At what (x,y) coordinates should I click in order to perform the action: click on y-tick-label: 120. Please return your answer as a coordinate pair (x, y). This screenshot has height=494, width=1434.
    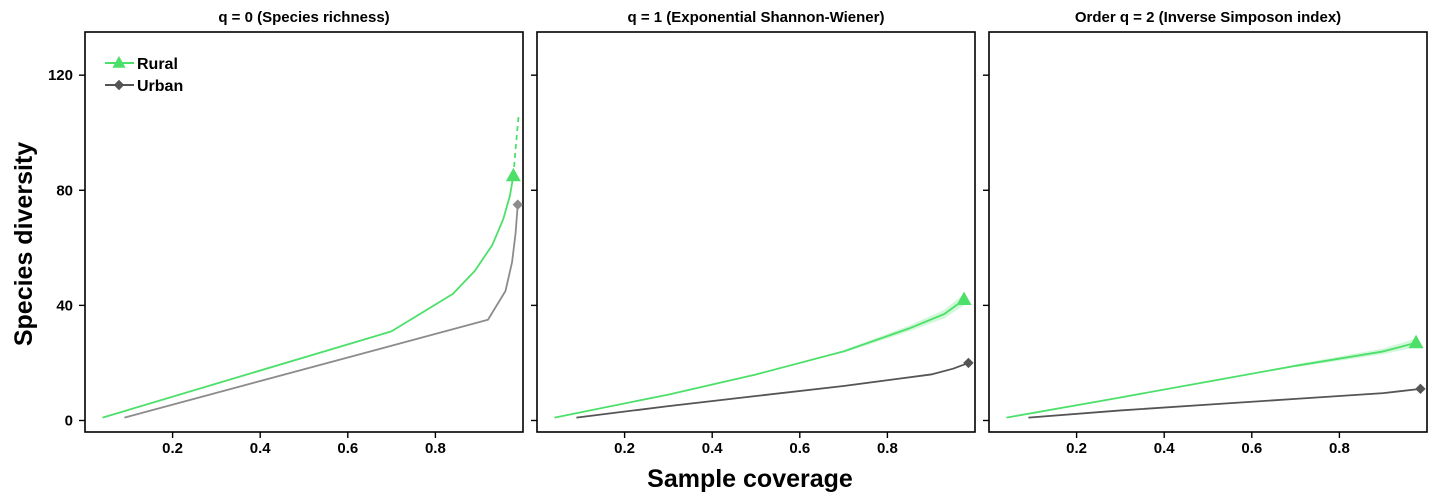
    Looking at the image, I should click on (60, 75).